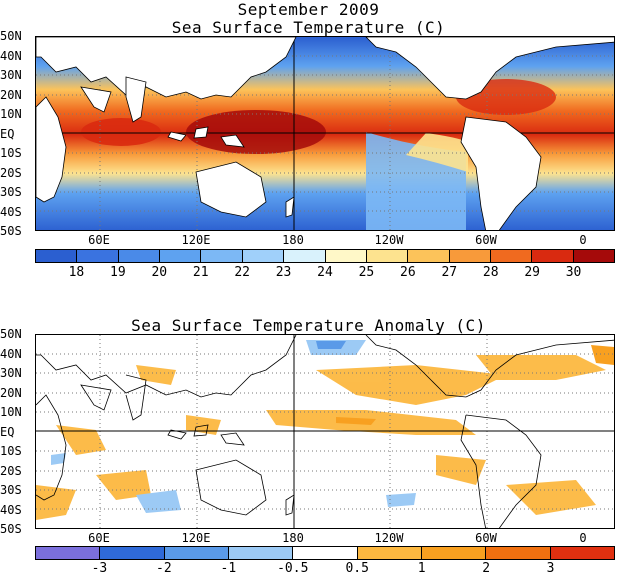 The image size is (617, 576). I want to click on colorbar-label: 25, so click(366, 272).